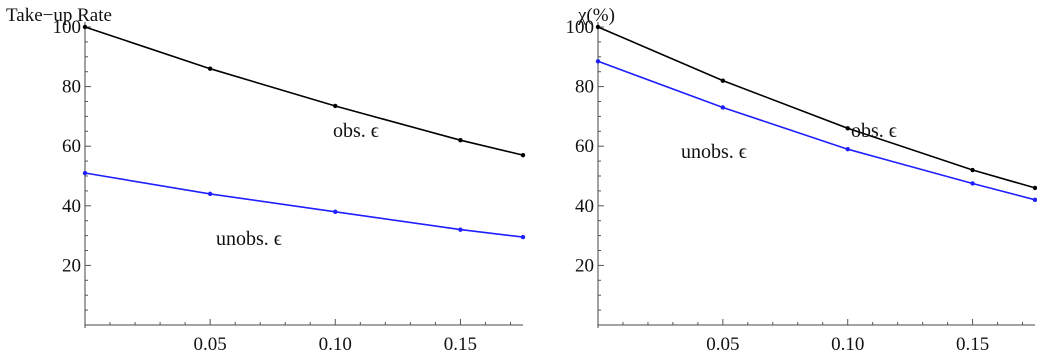 This screenshot has width=1037, height=356. Describe the element at coordinates (59, 15) in the screenshot. I see `y-axis-title: Take−up Rate` at that location.